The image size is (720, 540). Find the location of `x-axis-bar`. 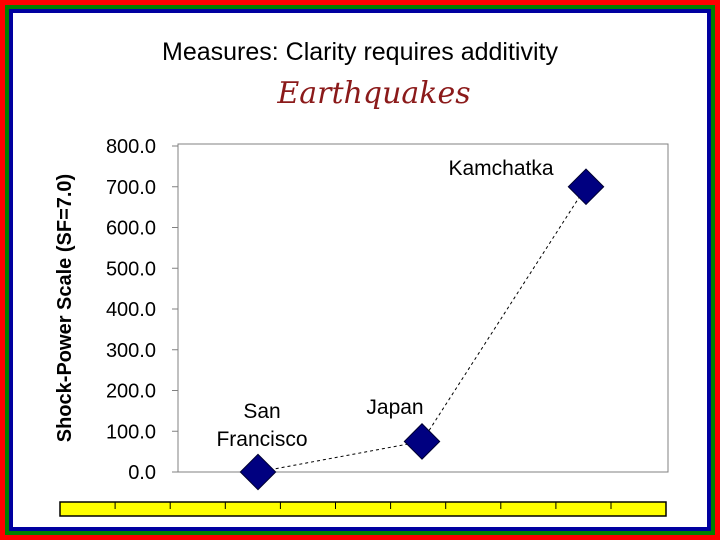

x-axis-bar is located at coordinates (363, 509).